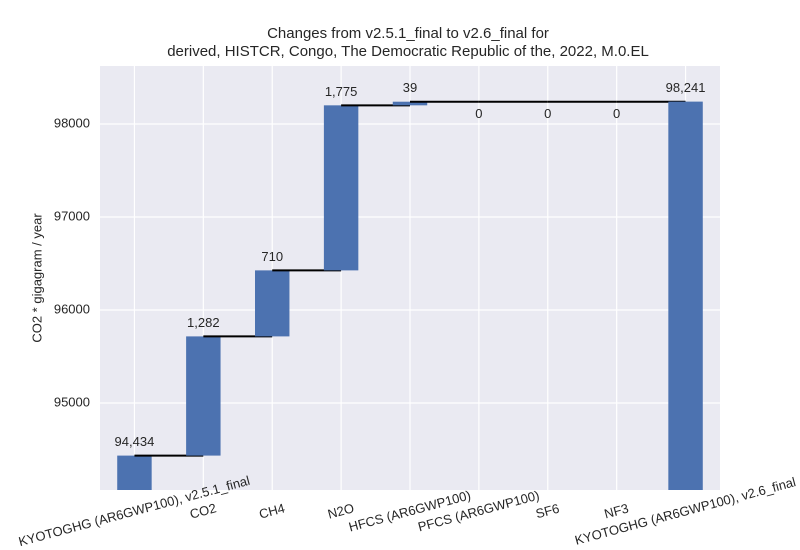 Image resolution: width=800 pixels, height=550 pixels. Describe the element at coordinates (36, 278) in the screenshot. I see `y-axis-label: CO2 * gigagram / year` at that location.